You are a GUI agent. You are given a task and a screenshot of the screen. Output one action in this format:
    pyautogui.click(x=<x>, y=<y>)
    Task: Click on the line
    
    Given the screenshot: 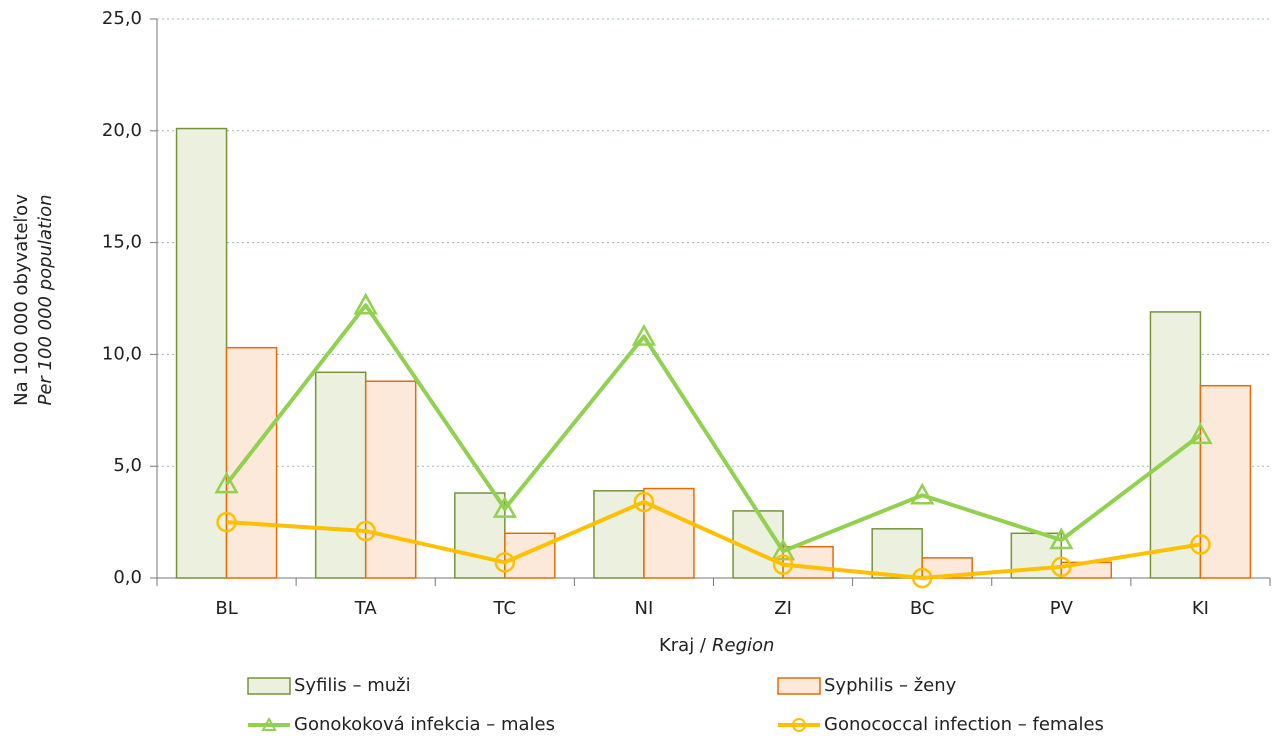 What is the action you would take?
    pyautogui.click(x=713, y=539)
    